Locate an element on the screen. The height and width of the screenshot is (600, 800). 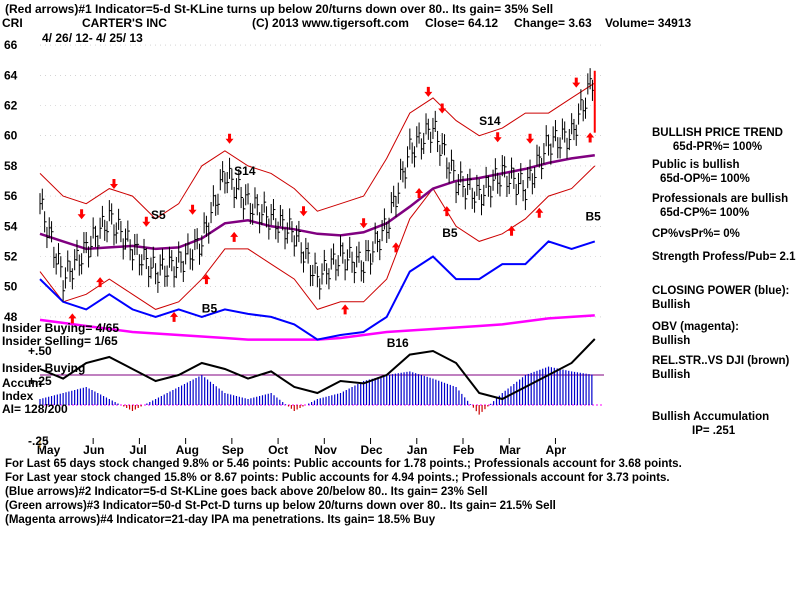
close-value: Close= 64.12 is located at coordinates (462, 23).